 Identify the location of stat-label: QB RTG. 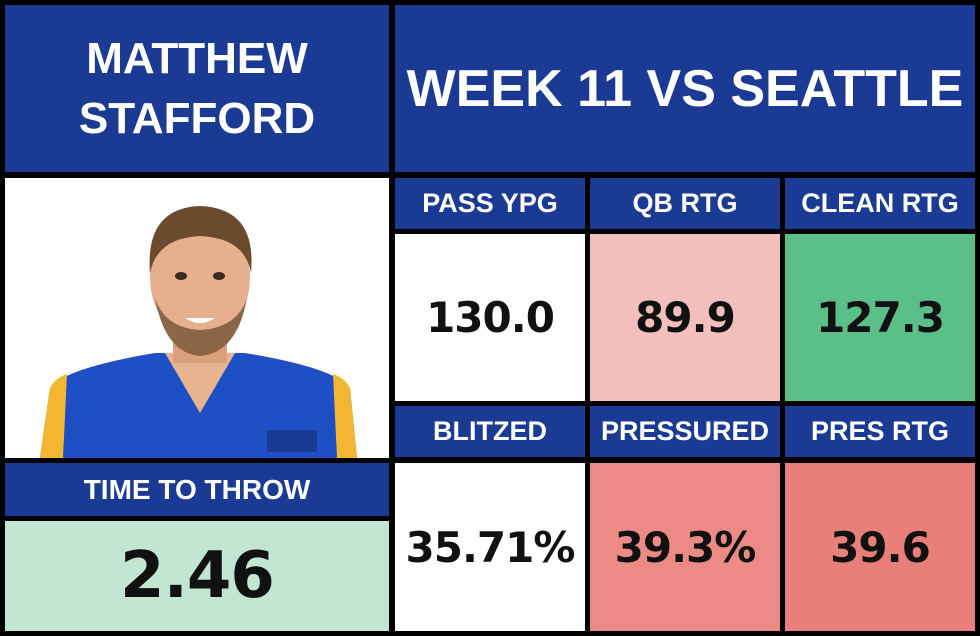
(685, 203).